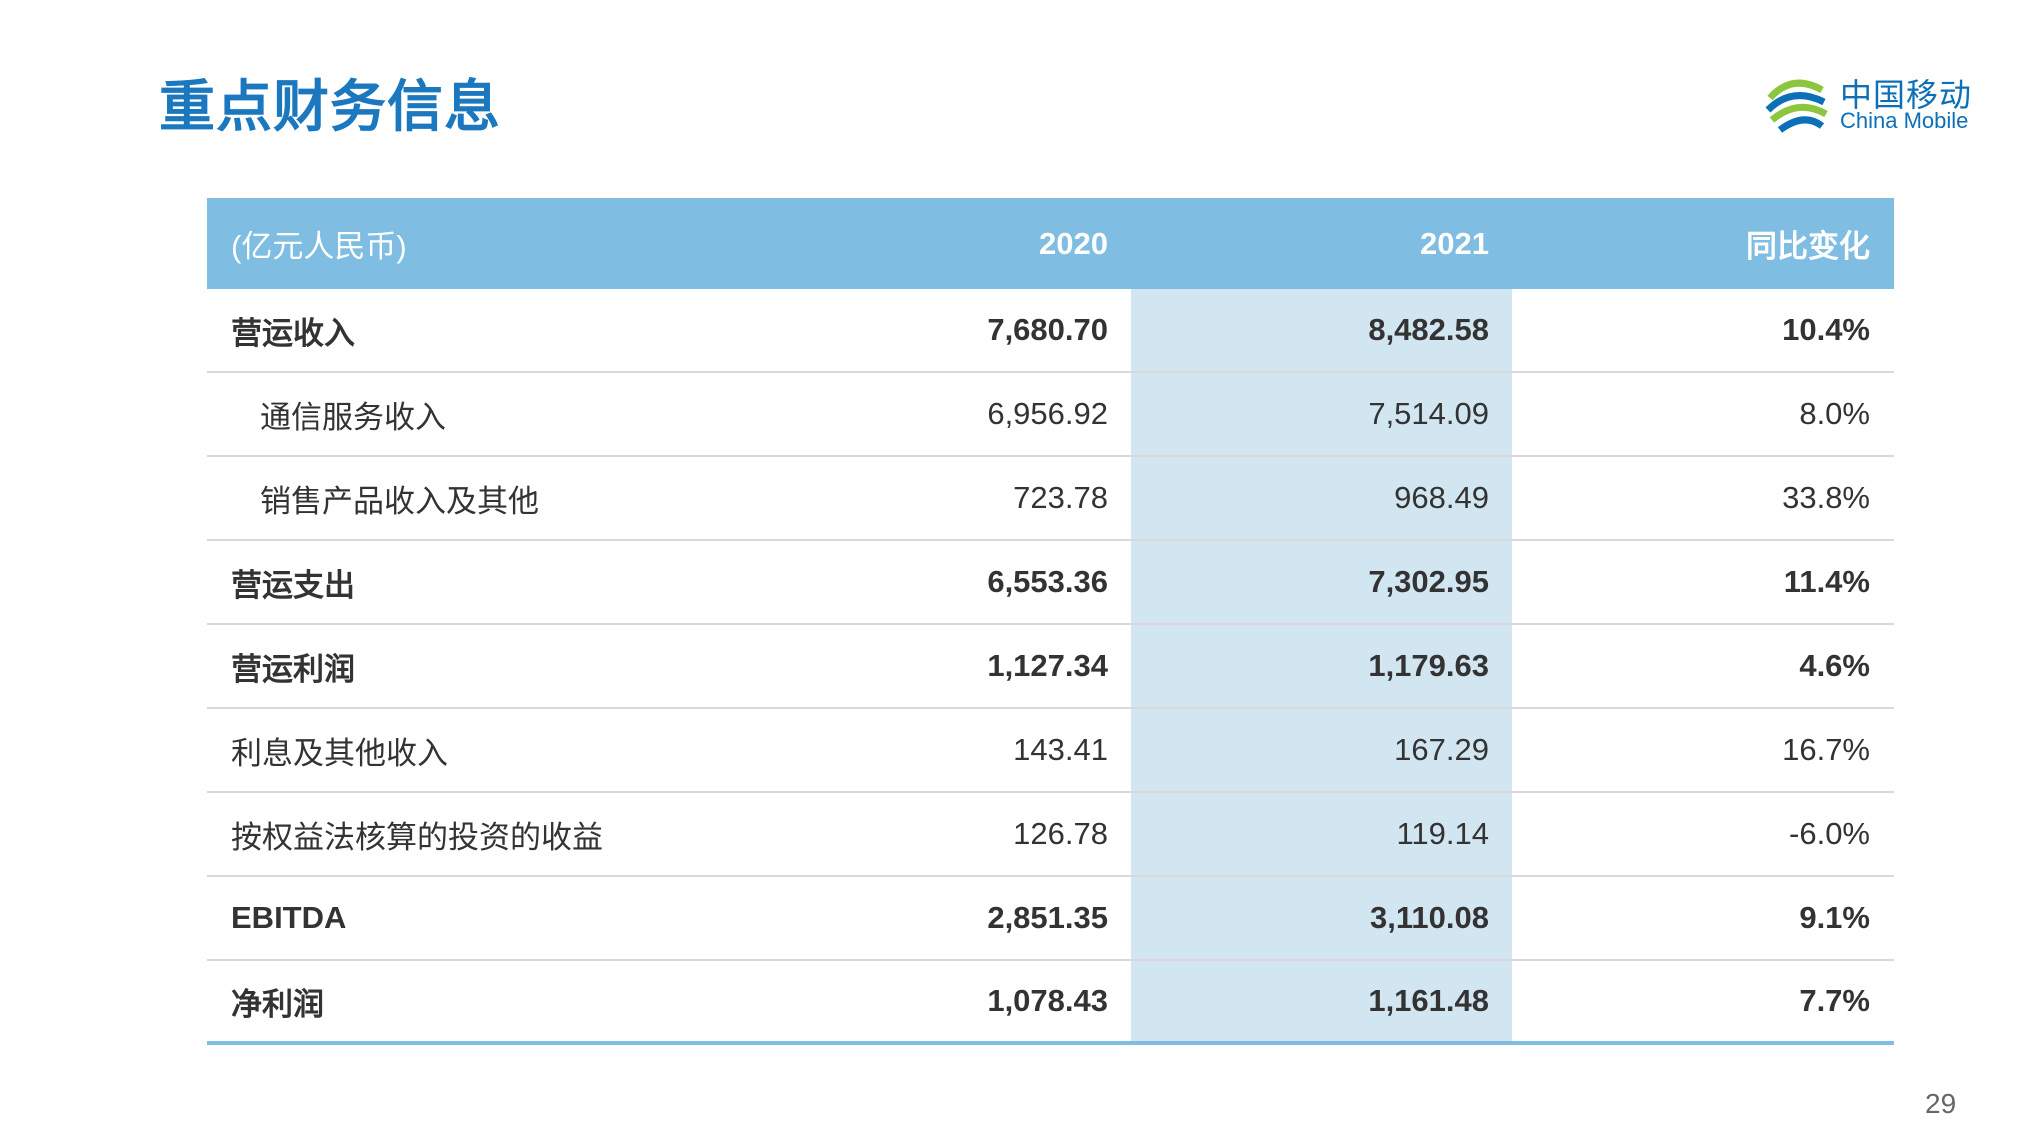 This screenshot has height=1146, width=2038. What do you see at coordinates (1073, 243) in the screenshot?
I see `header-cell: 2020` at bounding box center [1073, 243].